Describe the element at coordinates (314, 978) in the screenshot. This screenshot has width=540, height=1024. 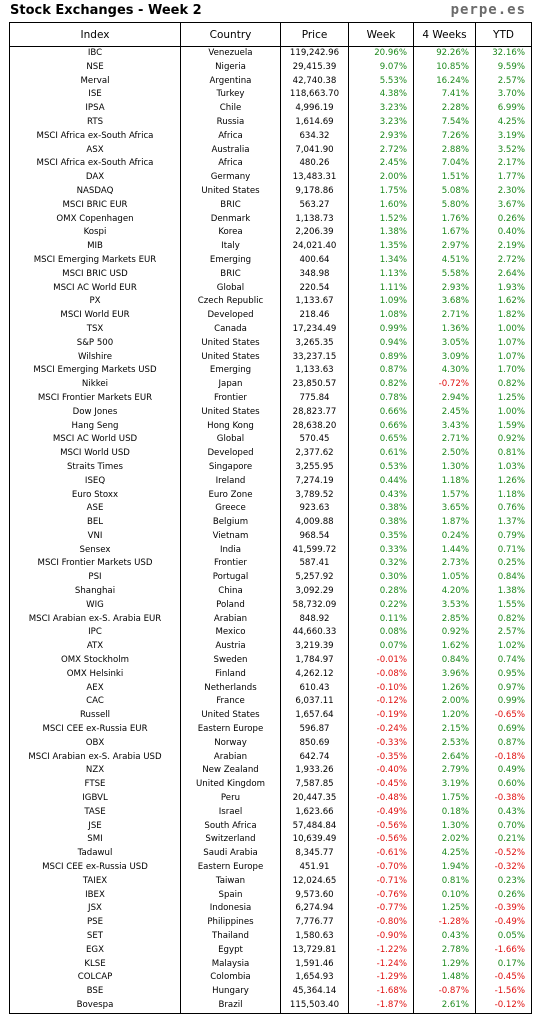
I see `price-cell: 1,654.93` at that location.